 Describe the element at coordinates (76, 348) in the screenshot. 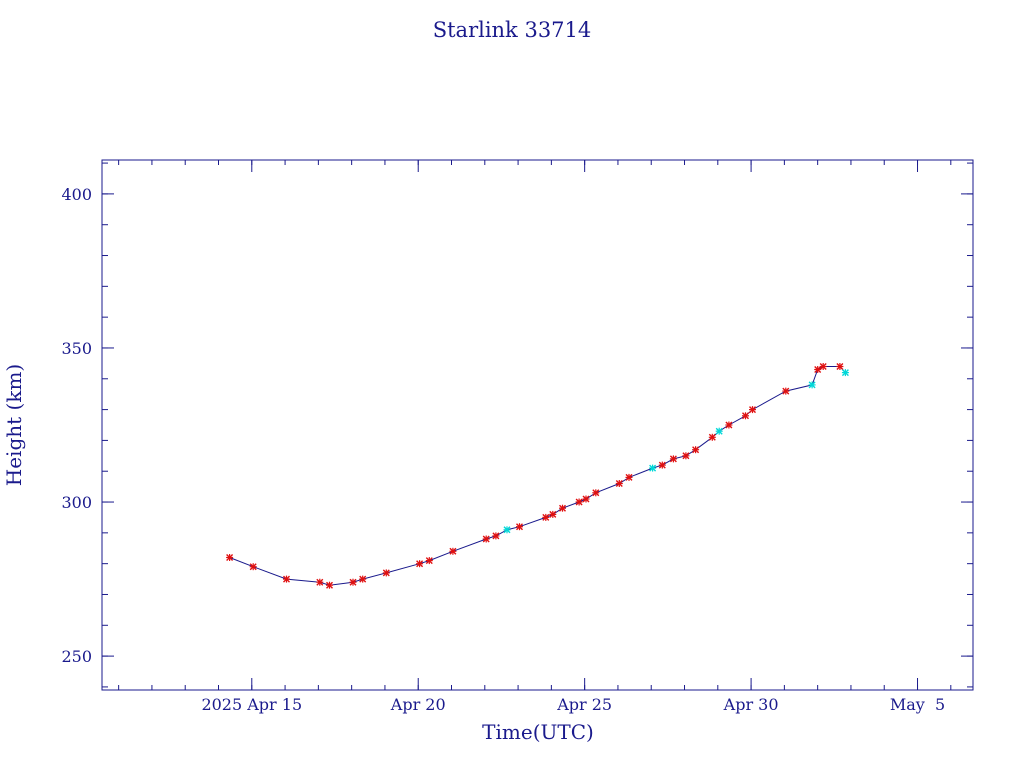

I see `y-tick-label: 350` at that location.